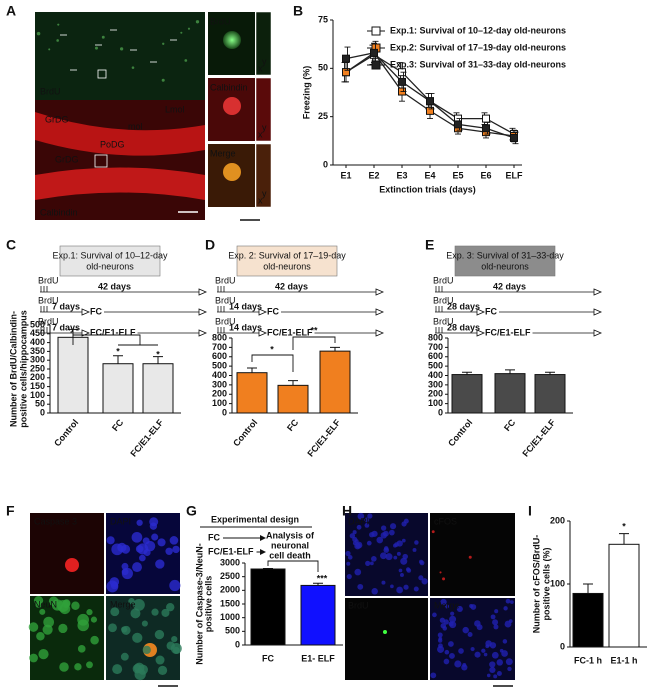  I want to click on image-label: y, so click(264, 127).